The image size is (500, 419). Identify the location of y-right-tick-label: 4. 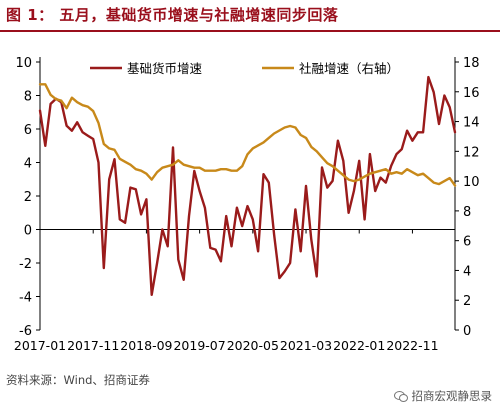
(467, 271).